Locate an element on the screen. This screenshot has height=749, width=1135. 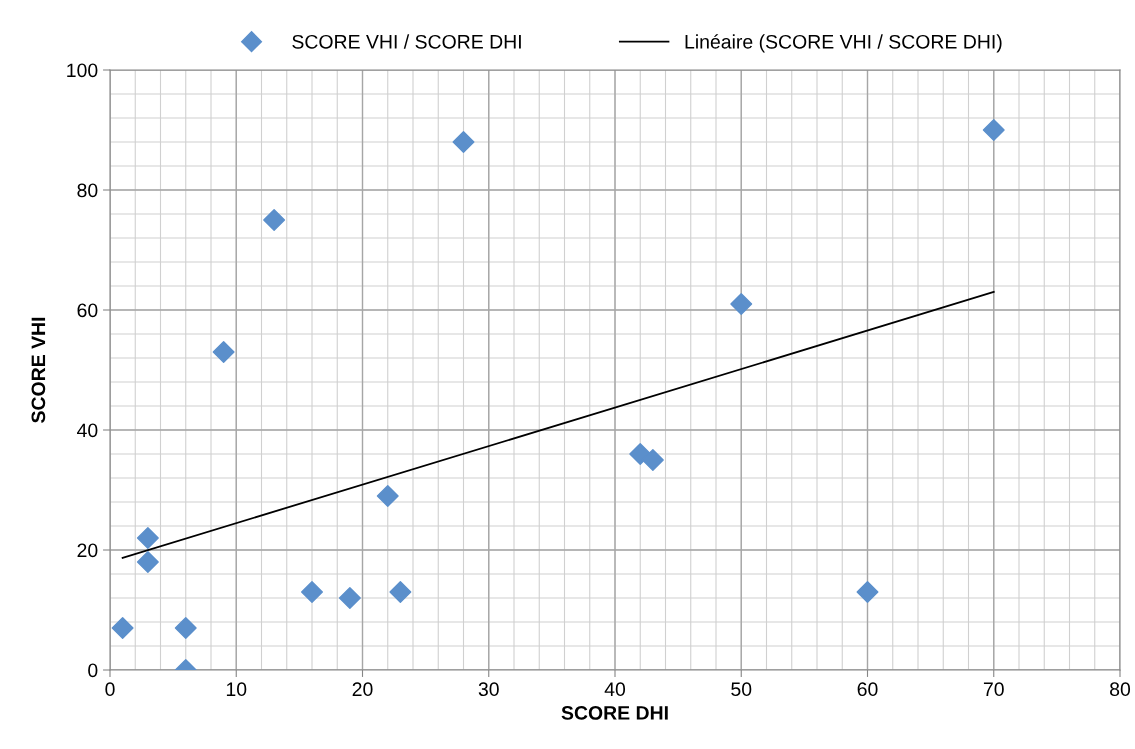
x-tick-label: 40 is located at coordinates (615, 689).